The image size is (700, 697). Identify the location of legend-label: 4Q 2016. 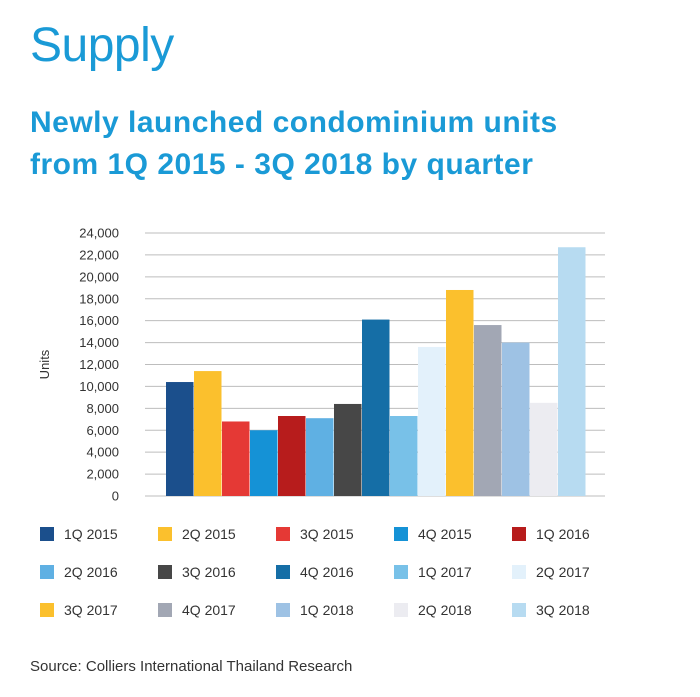
(327, 572).